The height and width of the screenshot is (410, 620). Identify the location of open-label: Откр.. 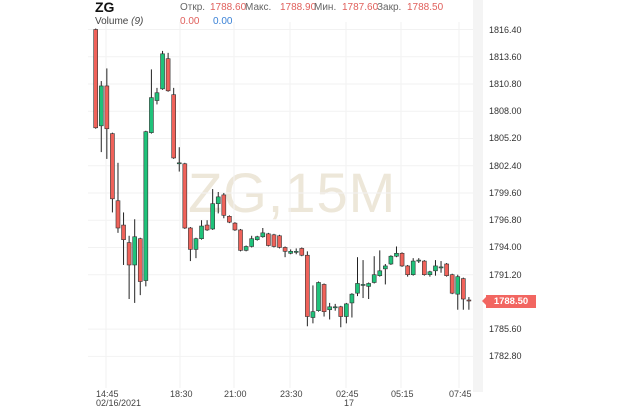
(193, 7).